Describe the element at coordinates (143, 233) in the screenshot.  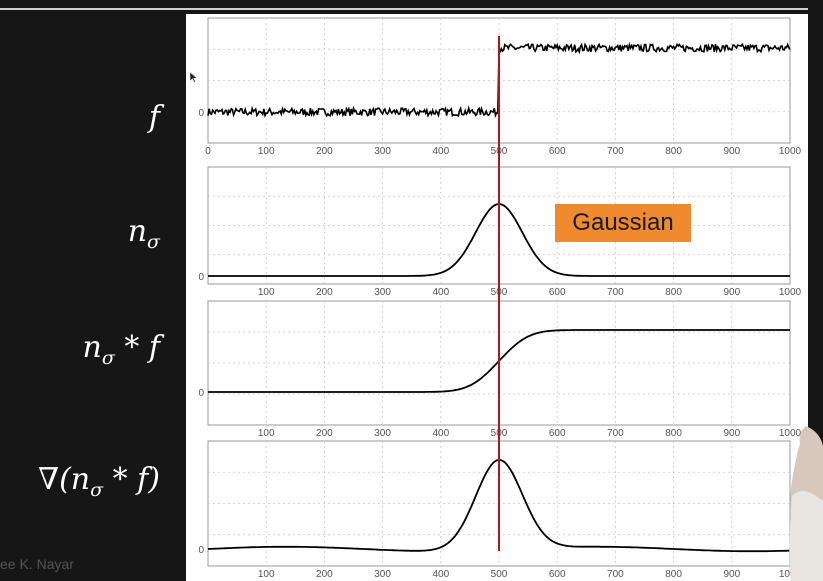
I see `label-n-sigma: nσ` at that location.